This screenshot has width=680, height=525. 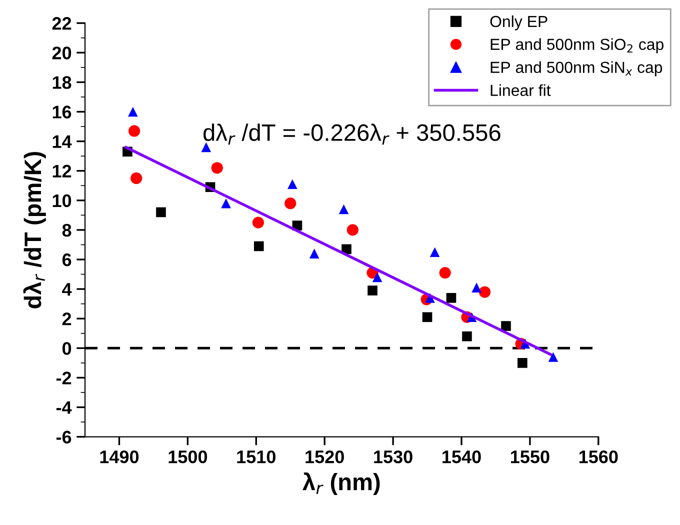 What do you see at coordinates (352, 134) in the screenshot?
I see `annotation: dλ$_{r}$ /dT = -0.226λ$_{r}$ + 350.556` at bounding box center [352, 134].